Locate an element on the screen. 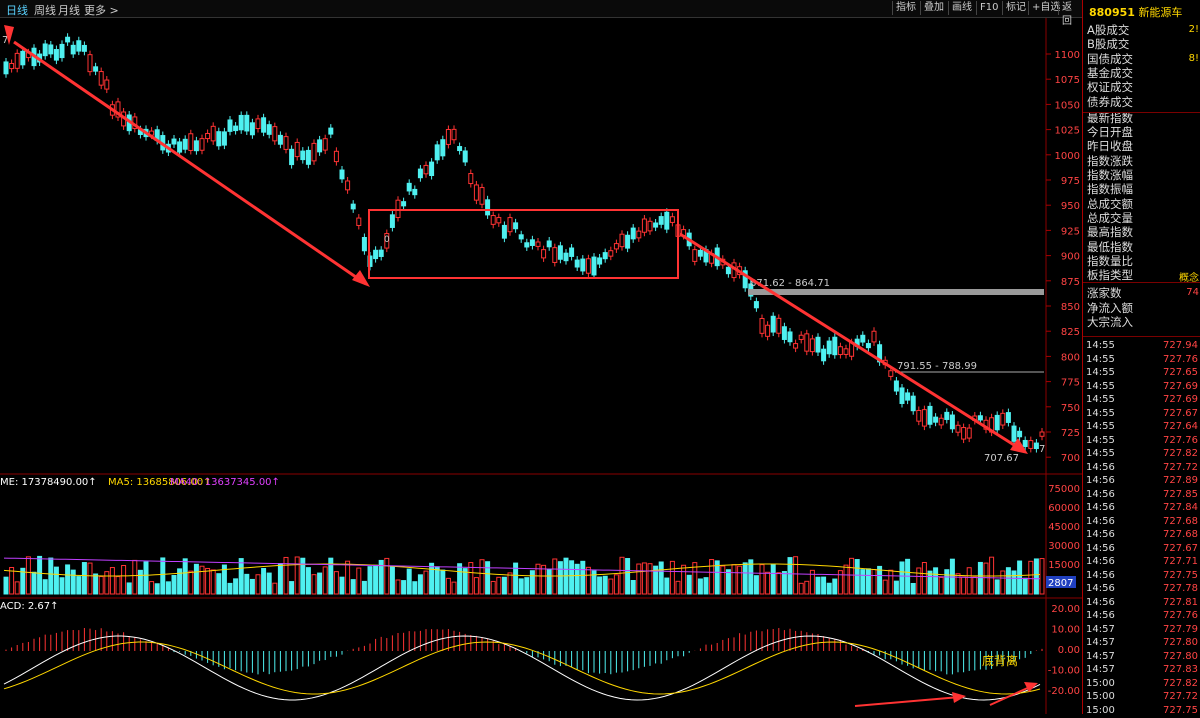  quote-field-label: 最低指数 is located at coordinates (1110, 246).